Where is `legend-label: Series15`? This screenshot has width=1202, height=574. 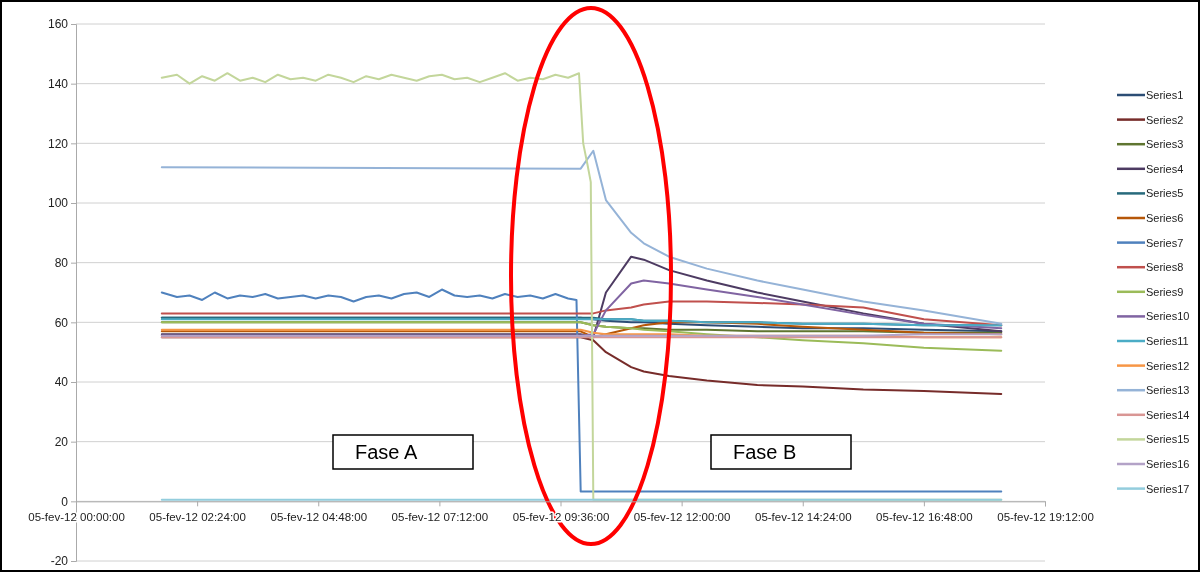
legend-label: Series15 is located at coordinates (1168, 439).